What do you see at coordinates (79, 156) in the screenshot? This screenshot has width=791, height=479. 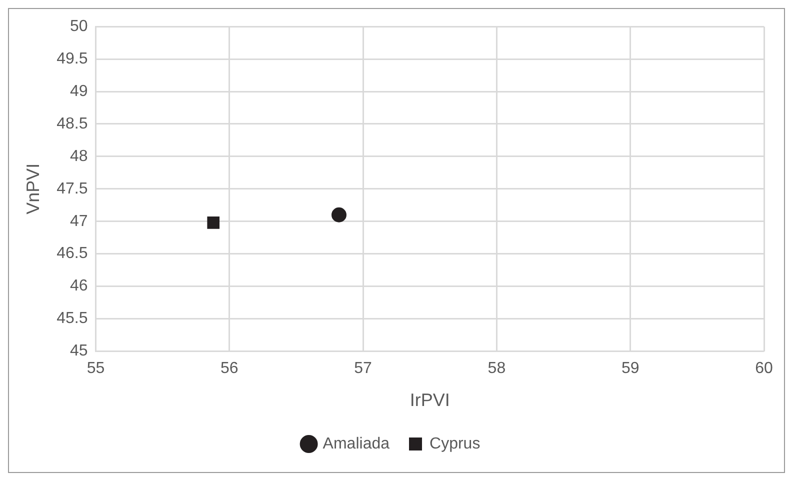 I see `y-tick-label: 48` at bounding box center [79, 156].